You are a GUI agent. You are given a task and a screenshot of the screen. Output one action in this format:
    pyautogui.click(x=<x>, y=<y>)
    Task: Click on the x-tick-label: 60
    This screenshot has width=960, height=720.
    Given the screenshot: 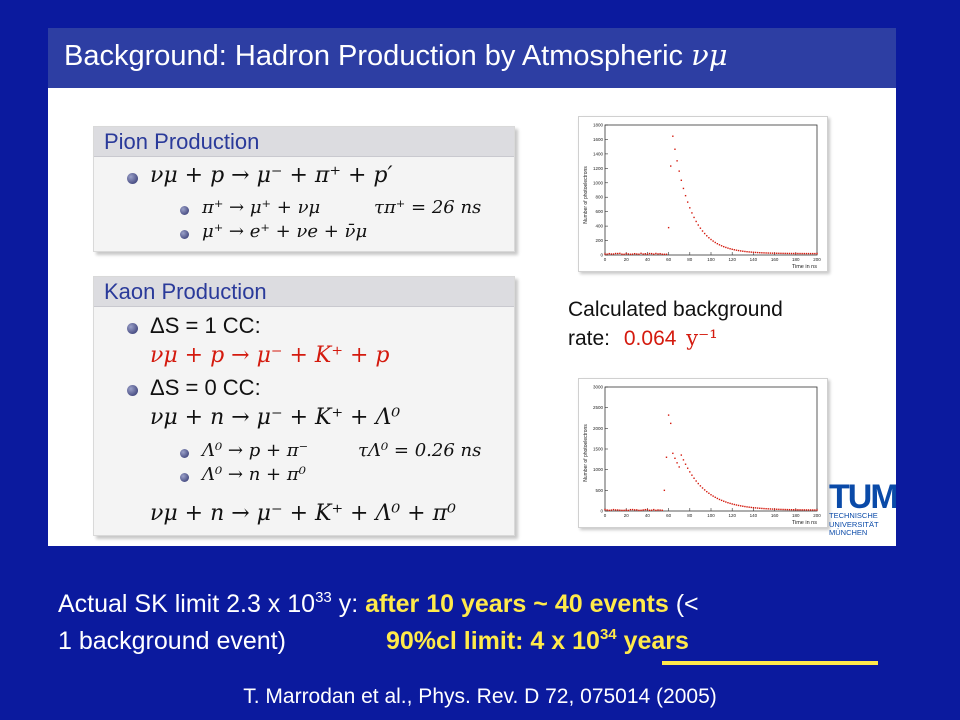 What is the action you would take?
    pyautogui.click(x=669, y=259)
    